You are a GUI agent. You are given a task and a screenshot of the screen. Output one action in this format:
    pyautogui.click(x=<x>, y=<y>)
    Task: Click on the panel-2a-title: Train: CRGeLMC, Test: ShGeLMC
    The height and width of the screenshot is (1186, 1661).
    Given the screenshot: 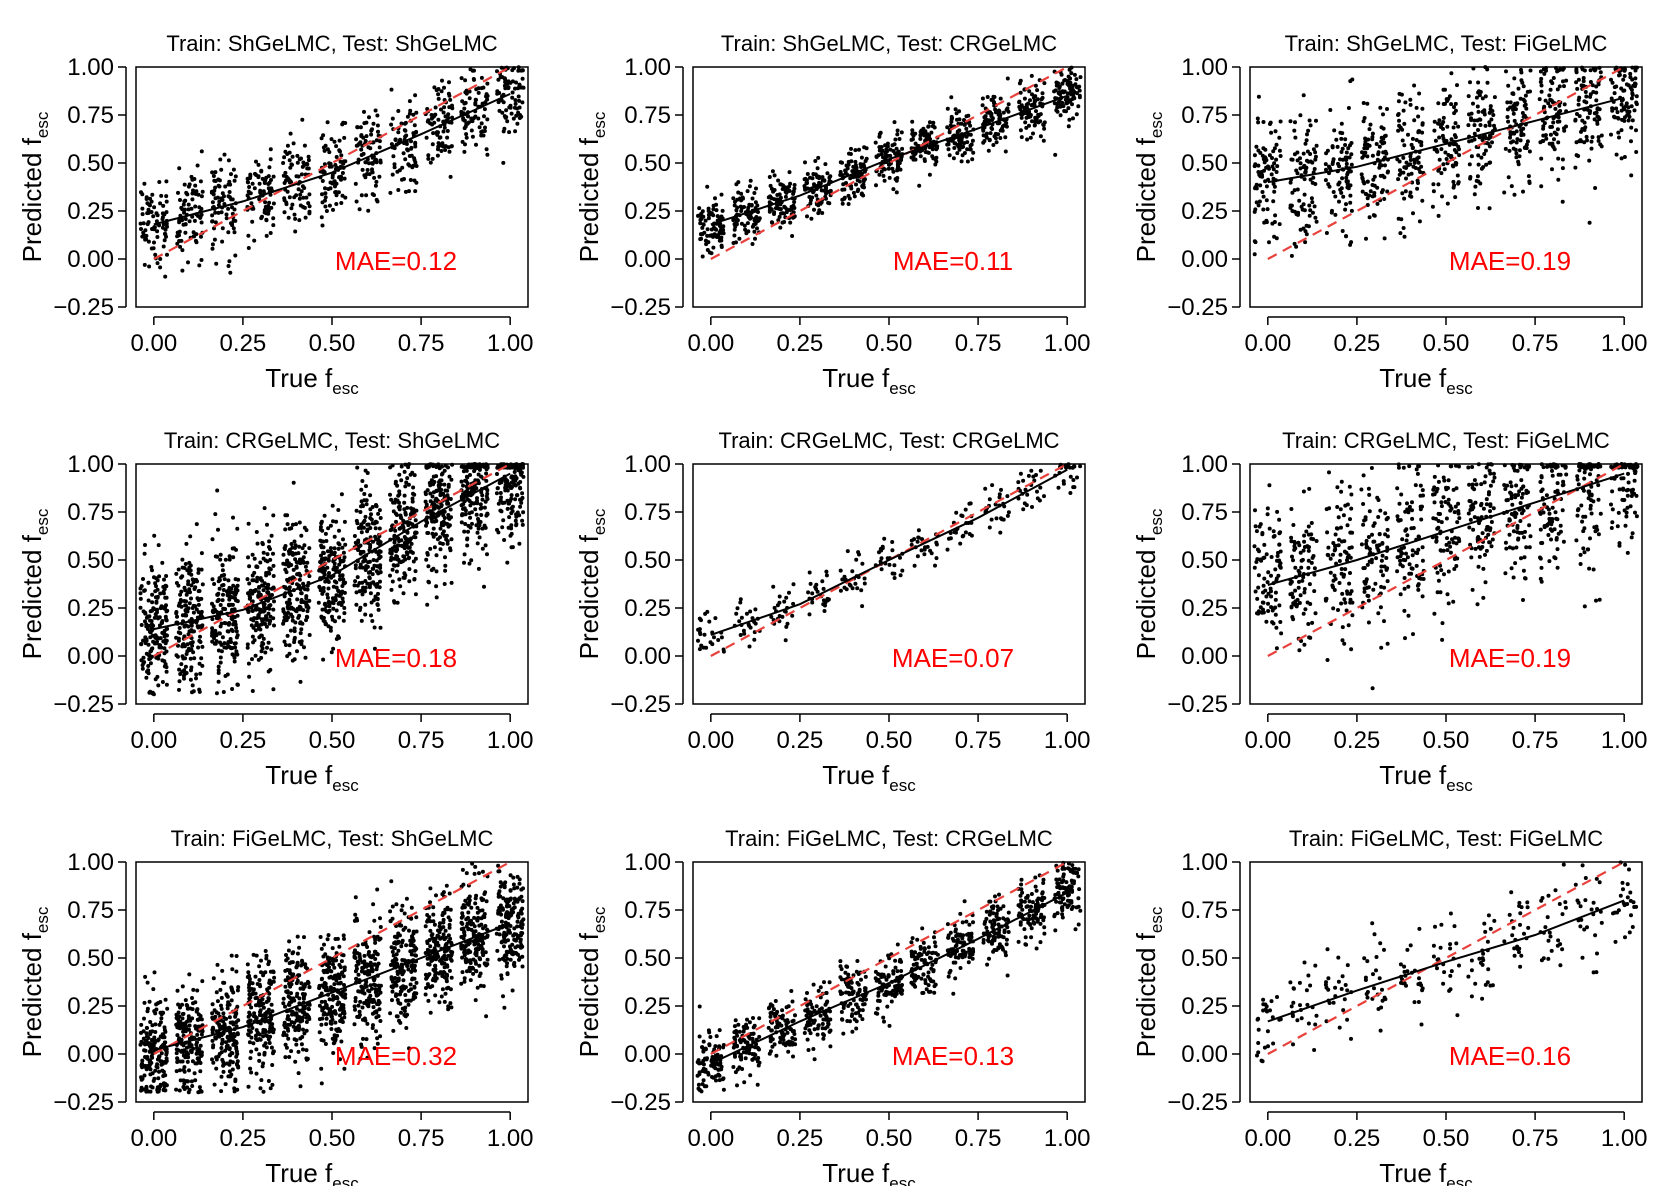 What is the action you would take?
    pyautogui.click(x=332, y=440)
    